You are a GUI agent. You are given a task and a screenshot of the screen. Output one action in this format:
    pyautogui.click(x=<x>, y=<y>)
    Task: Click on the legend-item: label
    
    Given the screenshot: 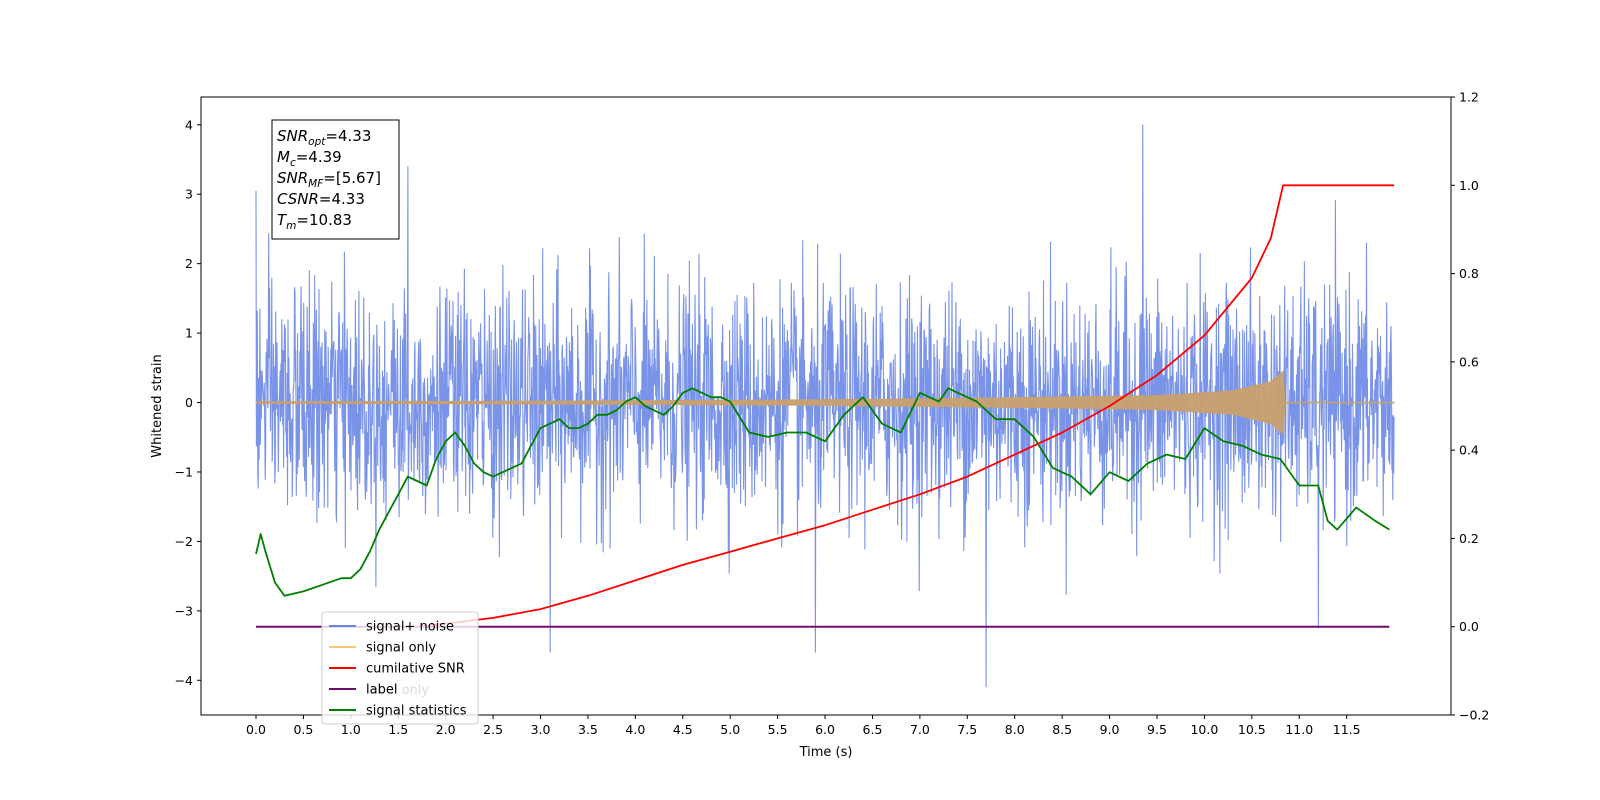 What is the action you would take?
    pyautogui.click(x=363, y=690)
    